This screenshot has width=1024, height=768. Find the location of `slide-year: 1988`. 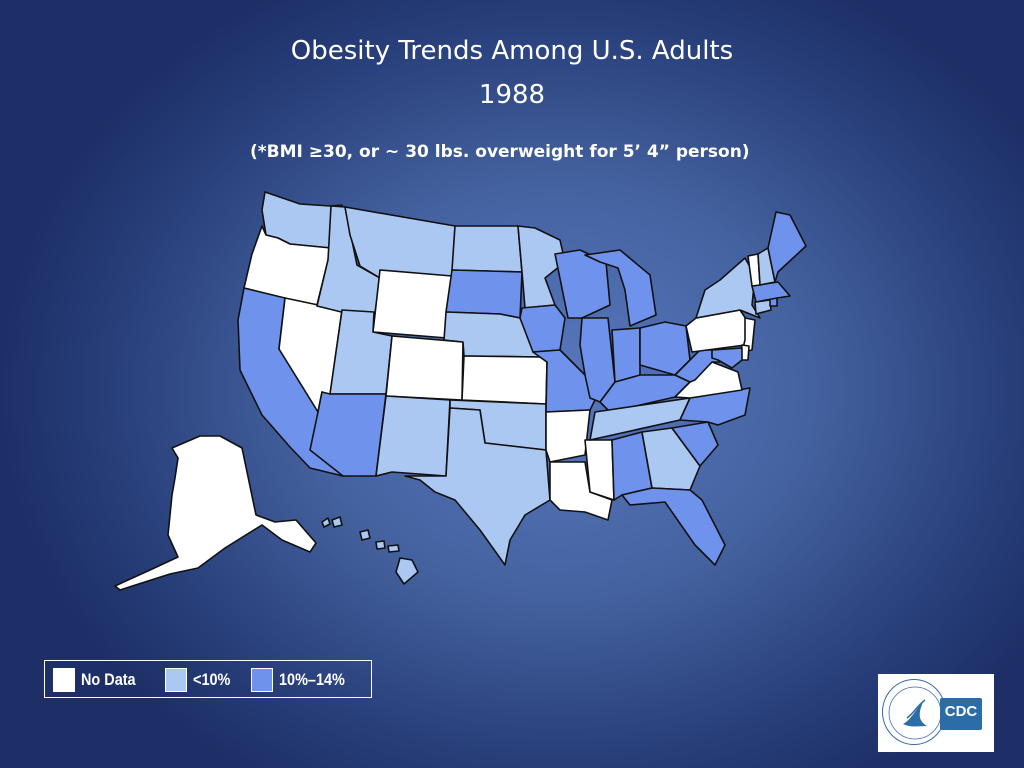

slide-year: 1988 is located at coordinates (512, 95).